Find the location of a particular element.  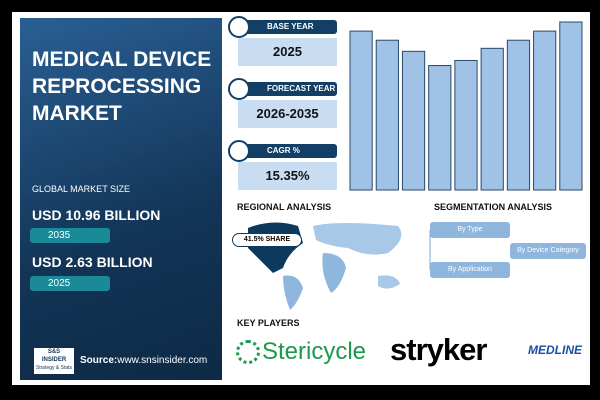

company-logo: Stericycle is located at coordinates (314, 351).